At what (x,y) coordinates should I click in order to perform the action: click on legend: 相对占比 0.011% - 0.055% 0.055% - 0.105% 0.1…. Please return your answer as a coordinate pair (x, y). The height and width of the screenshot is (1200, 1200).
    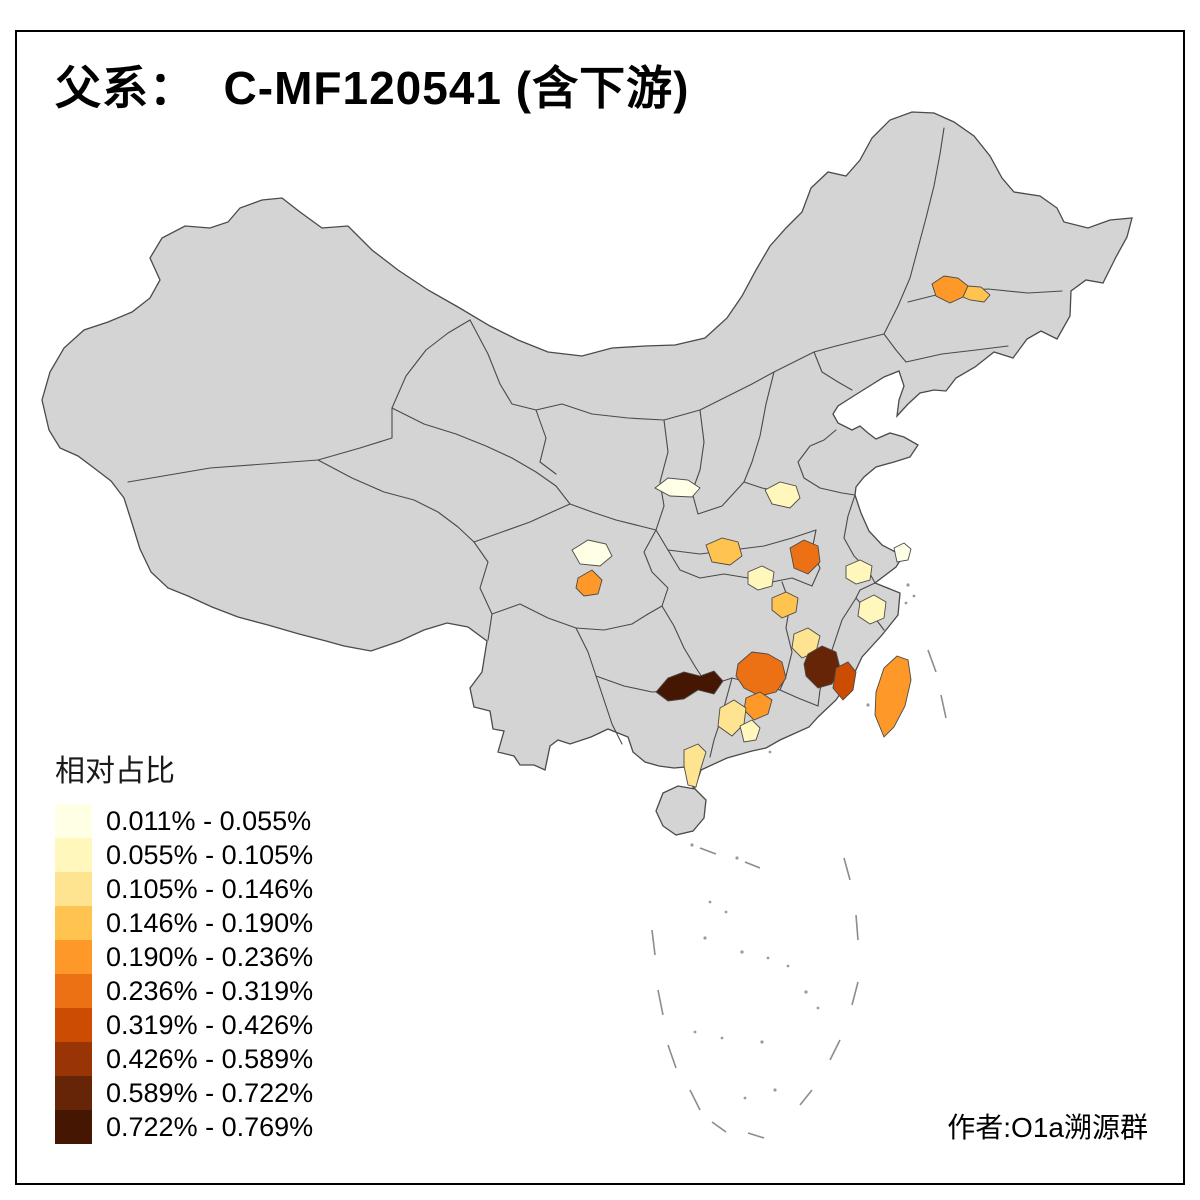
    Looking at the image, I should click on (184, 945).